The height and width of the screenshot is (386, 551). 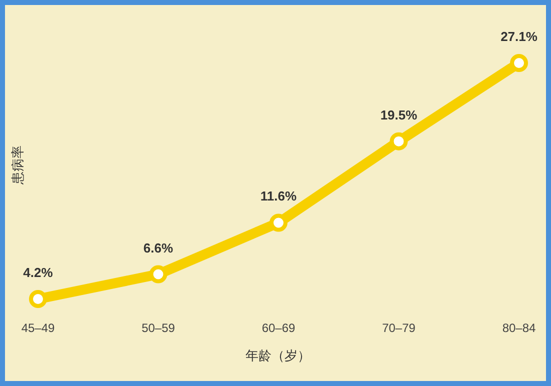 I want to click on x-tick-label: 80–84, so click(x=519, y=328).